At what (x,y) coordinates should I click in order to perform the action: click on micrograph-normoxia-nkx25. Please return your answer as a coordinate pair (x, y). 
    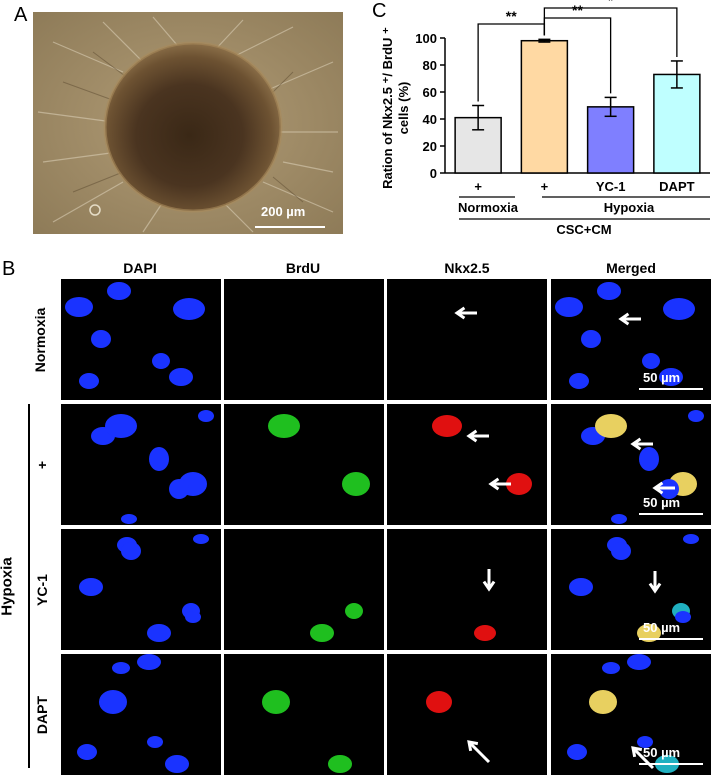
    Looking at the image, I should click on (467, 339).